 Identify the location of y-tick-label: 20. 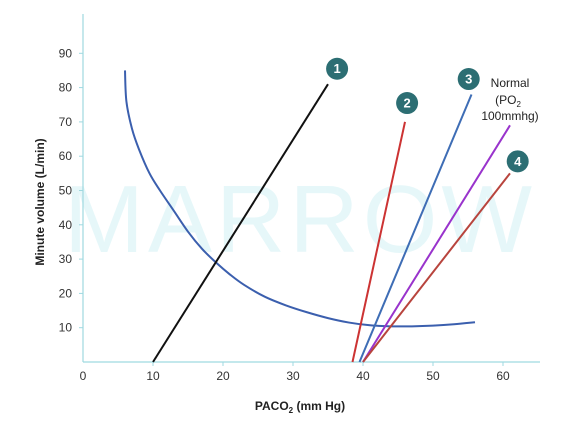
(66, 293).